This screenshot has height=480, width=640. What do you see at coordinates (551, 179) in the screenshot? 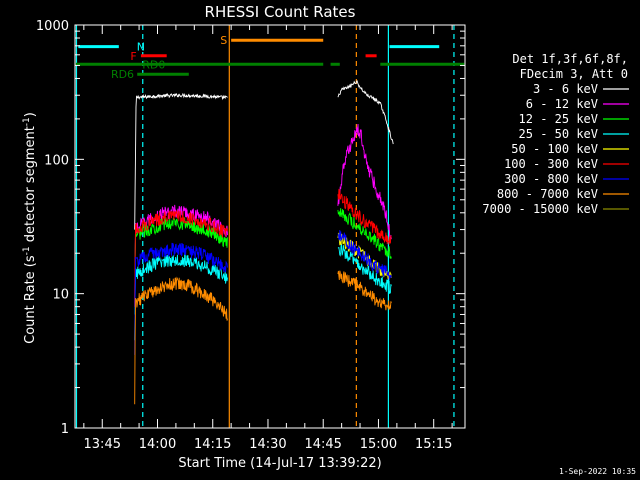
I see `legend-label: 300 - 800 keV` at bounding box center [551, 179].